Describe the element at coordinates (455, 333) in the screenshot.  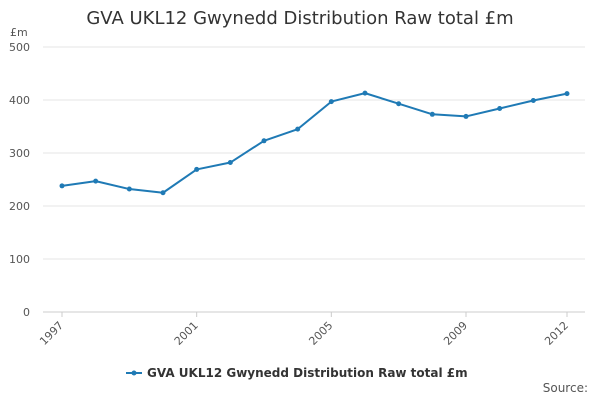
I see `x-tick-label: 2009` at that location.